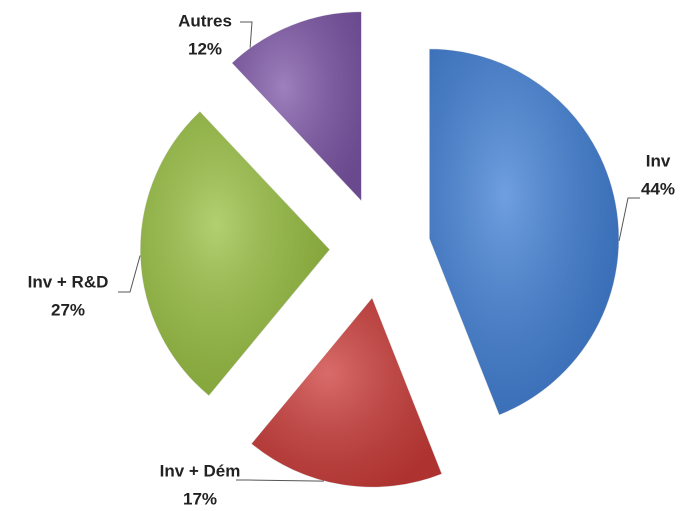 The height and width of the screenshot is (511, 694). Describe the element at coordinates (205, 20) in the screenshot. I see `category-label: Autres` at that location.